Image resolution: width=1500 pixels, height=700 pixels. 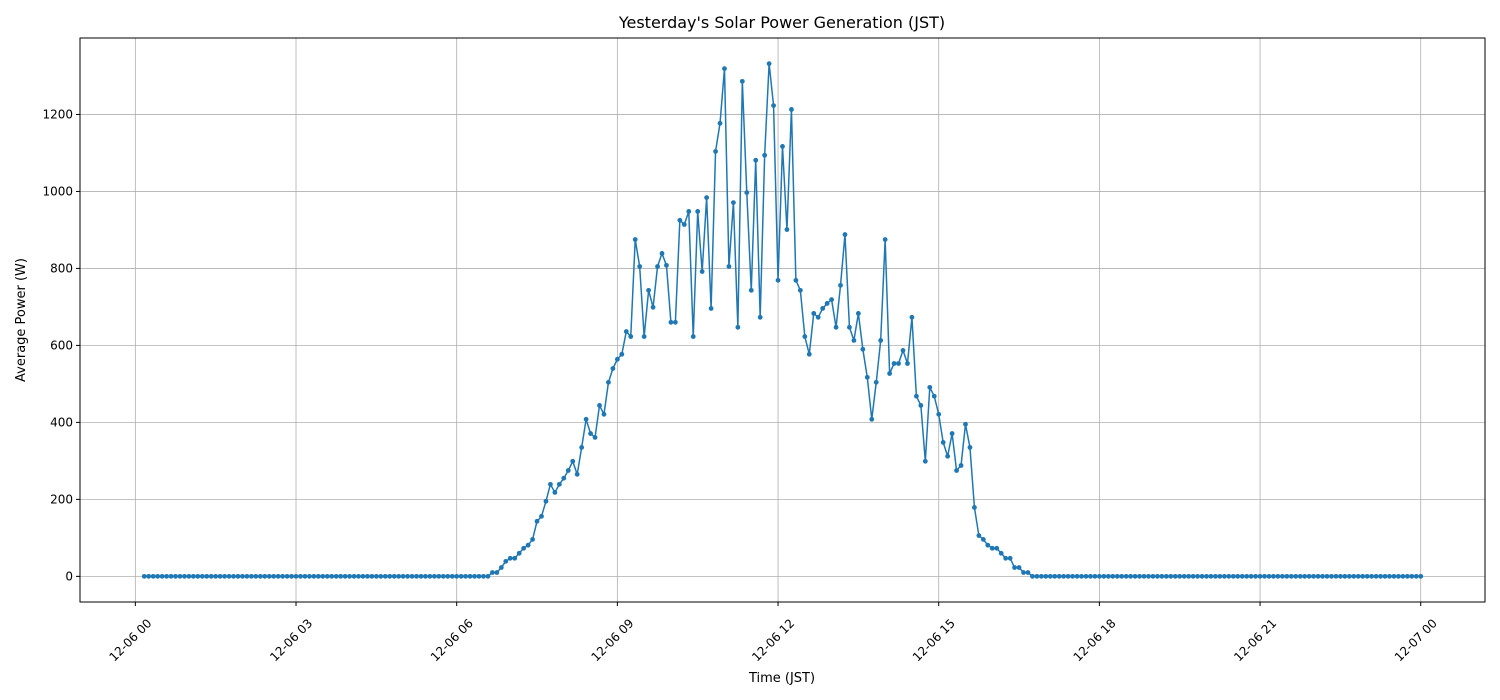 I want to click on x-tick-label: 12-06 12, so click(x=773, y=640).